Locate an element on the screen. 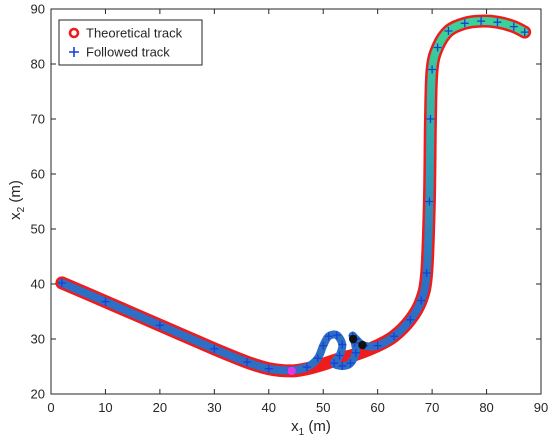 This screenshot has height=447, width=550. legend-marker-followed is located at coordinates (74, 52).